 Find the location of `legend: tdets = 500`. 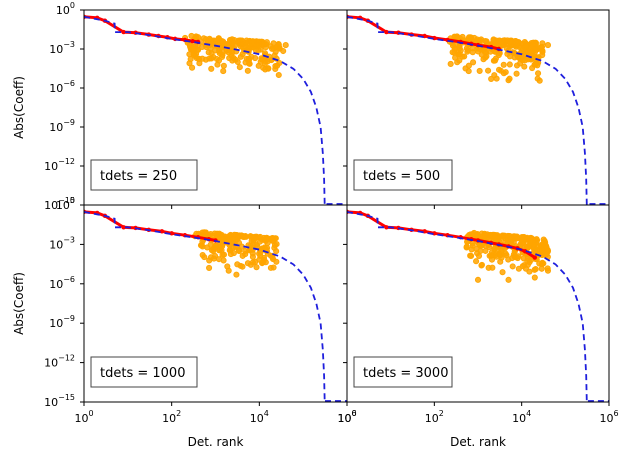

legend: tdets = 500 is located at coordinates (403, 175).